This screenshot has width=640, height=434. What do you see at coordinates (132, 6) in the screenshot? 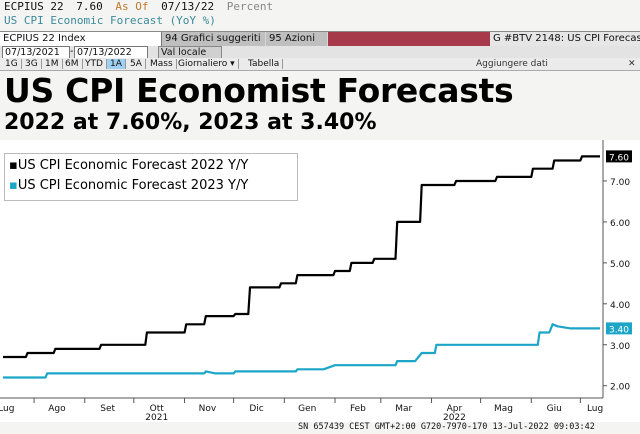
I see `as-of-label: As Of` at bounding box center [132, 6].